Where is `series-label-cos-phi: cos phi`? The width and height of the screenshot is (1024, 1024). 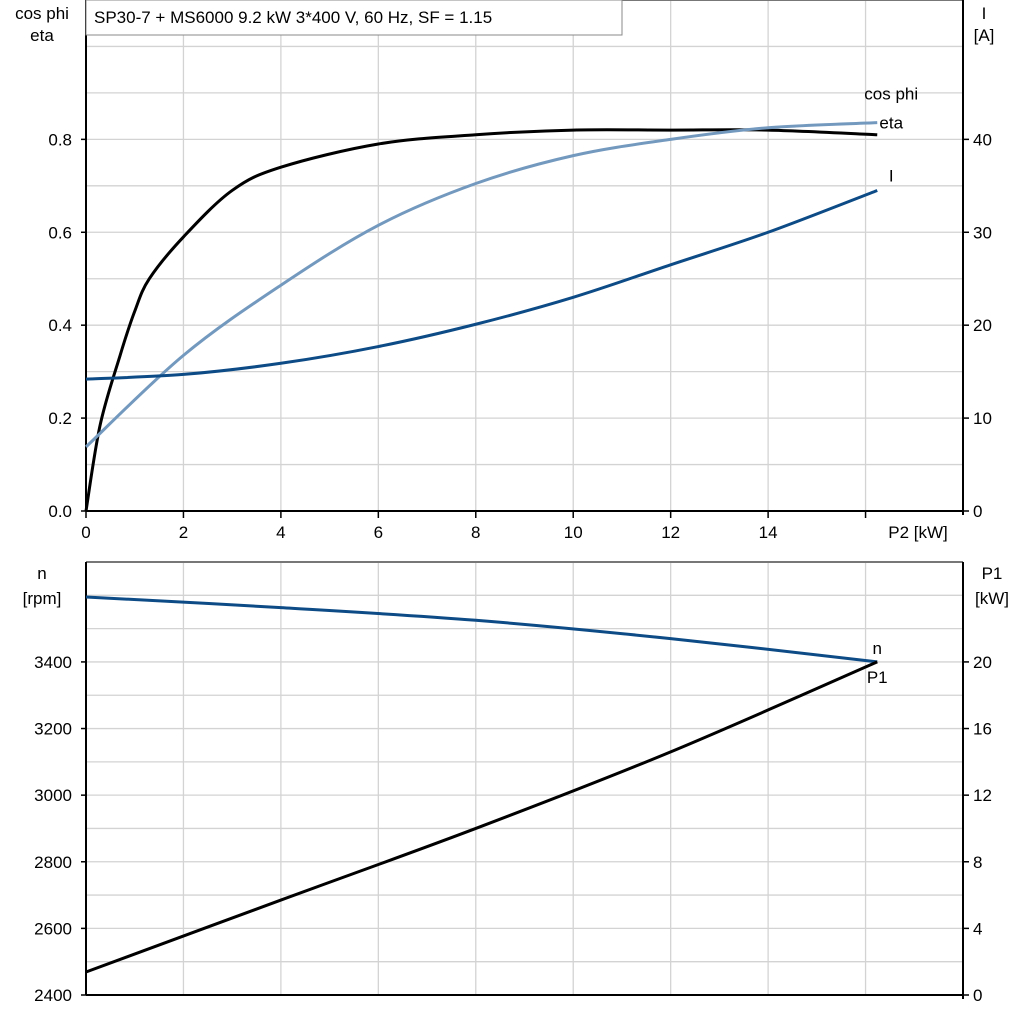 series-label-cos-phi: cos phi is located at coordinates (891, 94).